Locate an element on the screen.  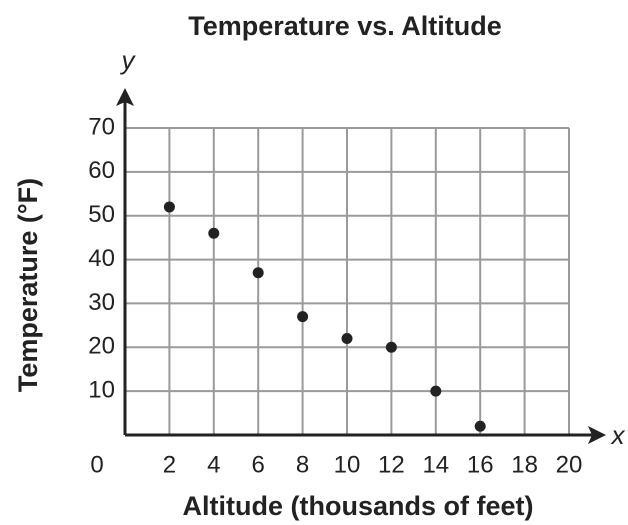
x-tick-label: 14 is located at coordinates (435, 464).